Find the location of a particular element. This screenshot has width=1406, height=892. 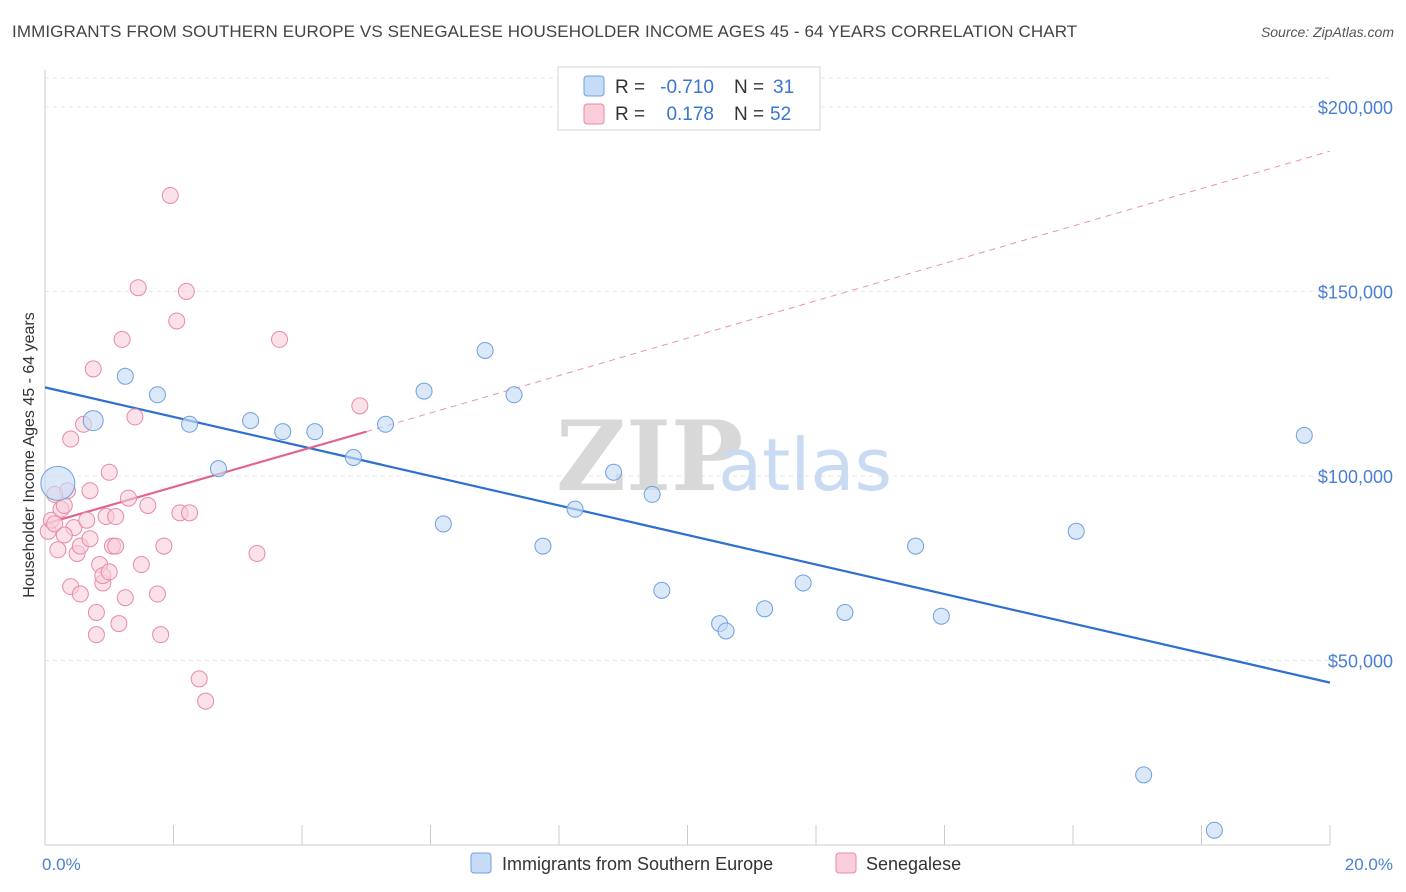

watermark-atlas: atlas is located at coordinates (805, 465).